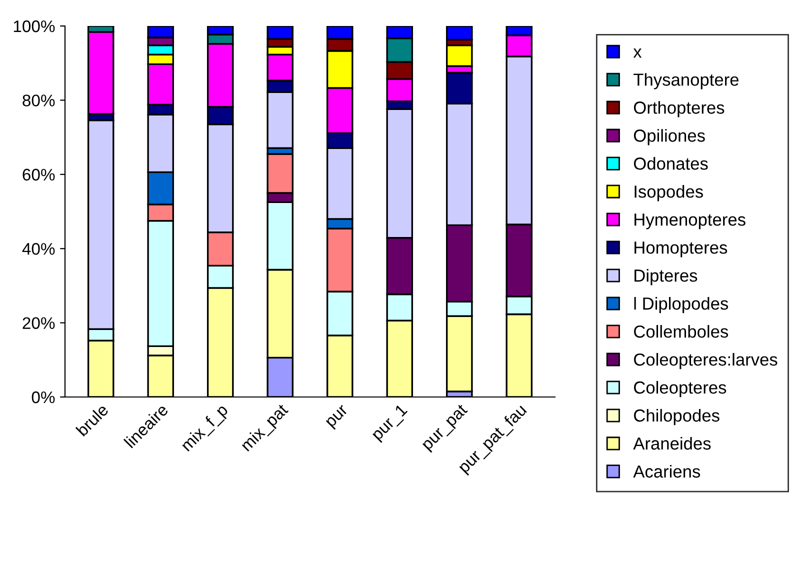 This screenshot has width=806, height=566. Describe the element at coordinates (666, 471) in the screenshot. I see `legend-label: Acariens` at that location.